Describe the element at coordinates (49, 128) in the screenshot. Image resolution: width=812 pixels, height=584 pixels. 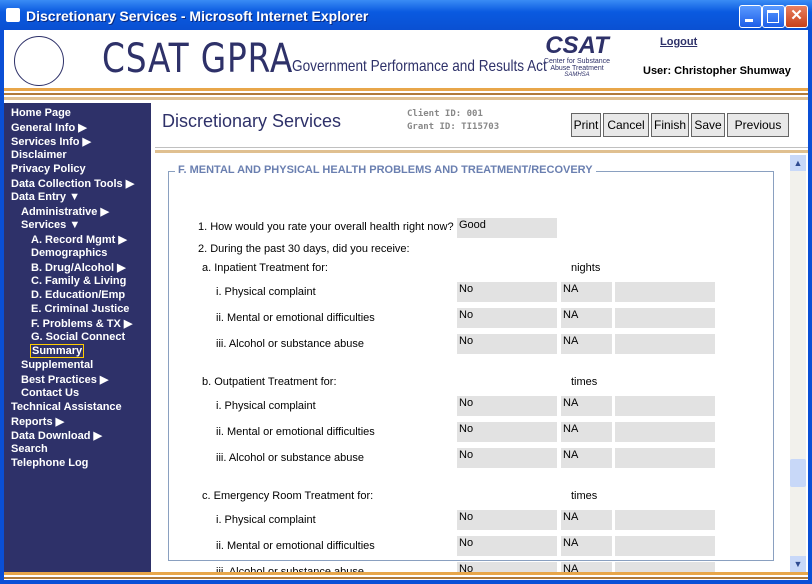
I see `nav-item: General Info ▶` at that location.